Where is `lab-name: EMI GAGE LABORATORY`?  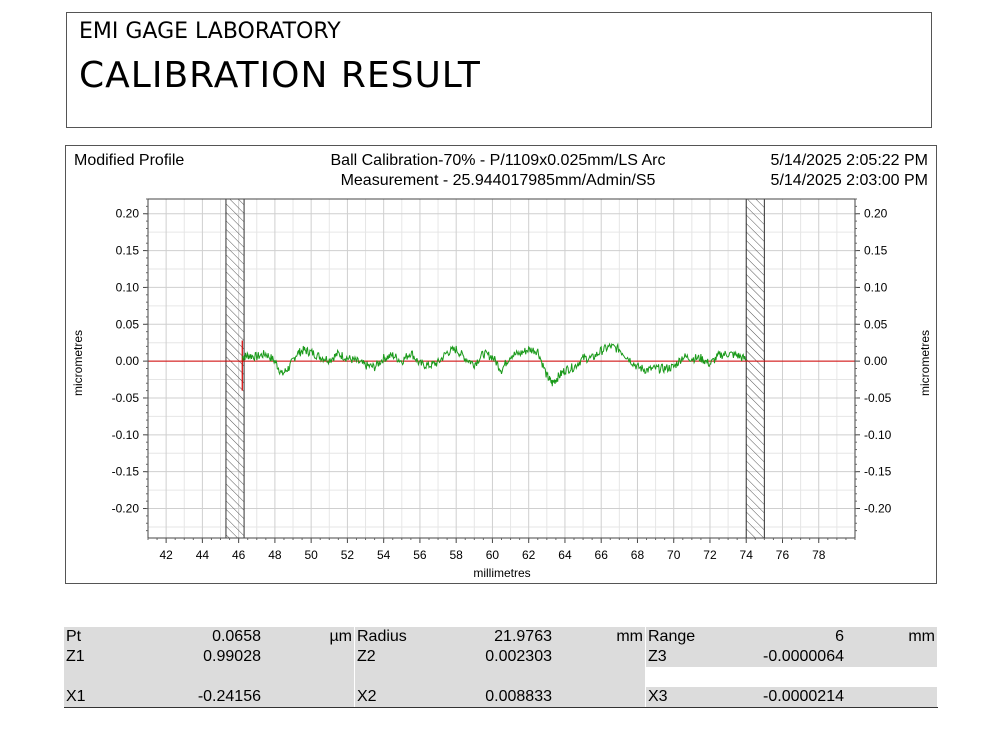
lab-name: EMI GAGE LABORATORY is located at coordinates (210, 31).